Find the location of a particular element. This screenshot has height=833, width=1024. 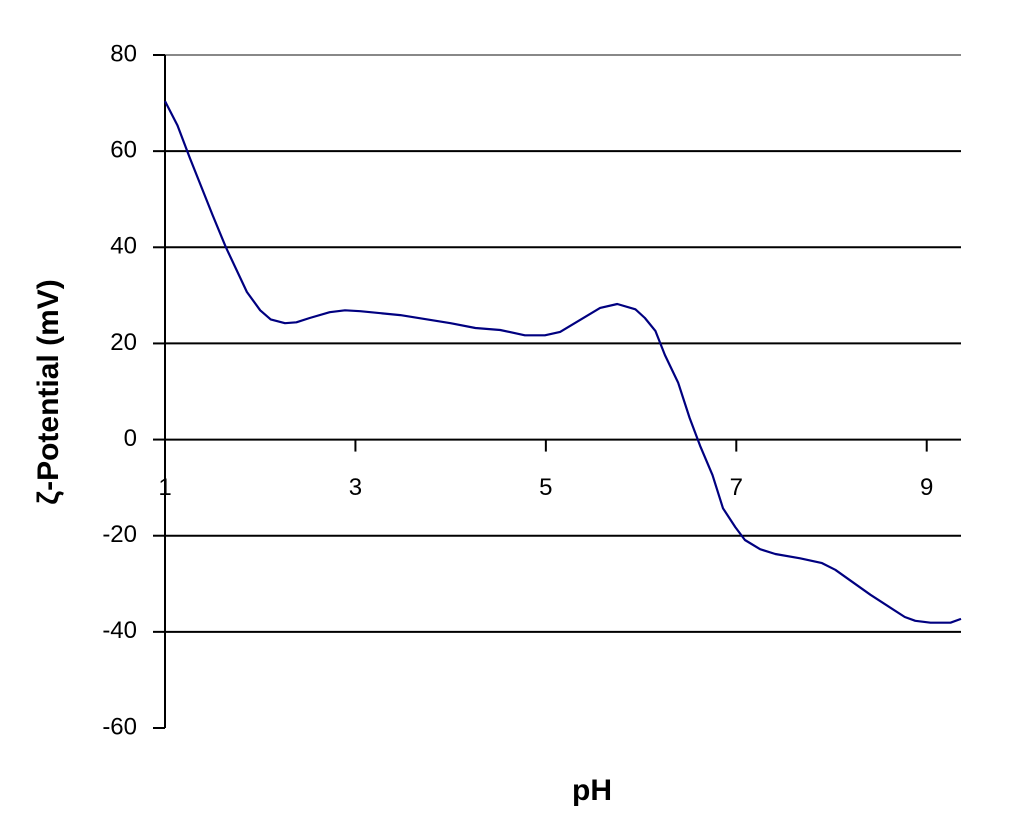

y-tick-label: -60 is located at coordinates (119, 726).